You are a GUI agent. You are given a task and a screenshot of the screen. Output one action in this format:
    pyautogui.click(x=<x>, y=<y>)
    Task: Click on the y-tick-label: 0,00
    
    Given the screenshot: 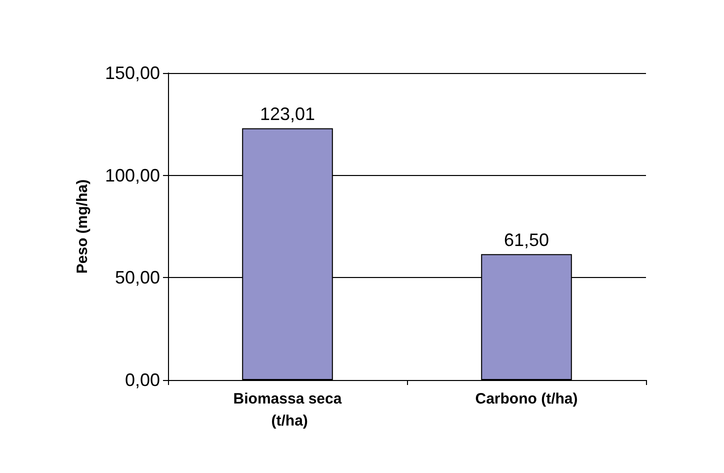 What is the action you would take?
    pyautogui.click(x=142, y=380)
    